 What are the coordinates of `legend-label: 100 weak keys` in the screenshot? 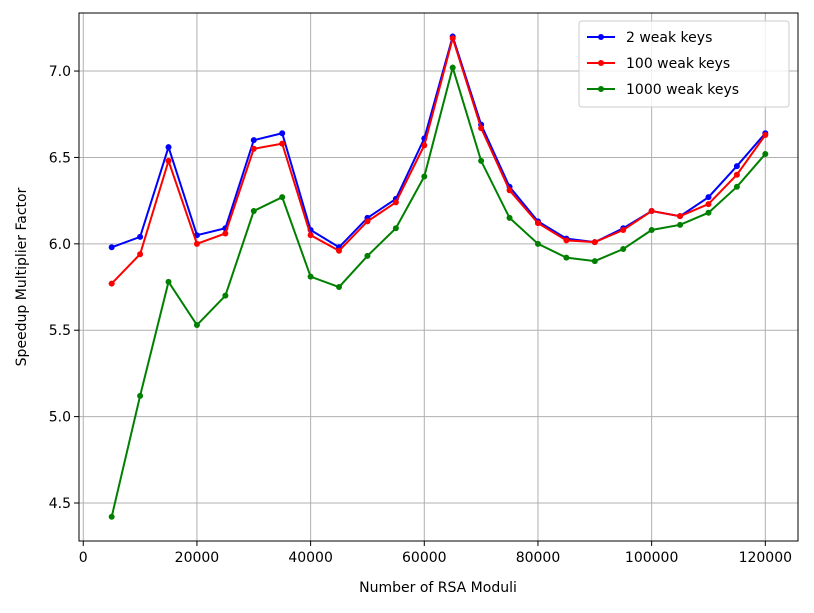 It's located at (678, 64).